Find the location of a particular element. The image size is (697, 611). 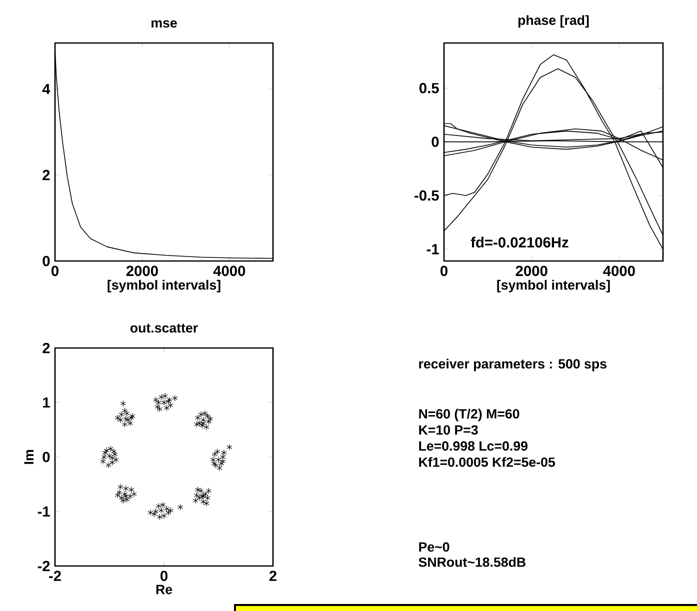

y-tick-label: 0.5 is located at coordinates (429, 88).